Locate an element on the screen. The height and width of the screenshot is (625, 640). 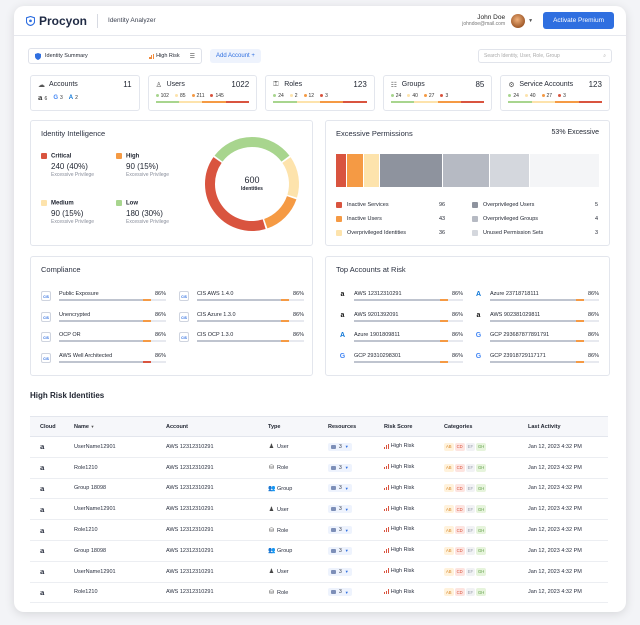
account-item: A Azure 23718718111 86% is located at coordinates (536, 298).